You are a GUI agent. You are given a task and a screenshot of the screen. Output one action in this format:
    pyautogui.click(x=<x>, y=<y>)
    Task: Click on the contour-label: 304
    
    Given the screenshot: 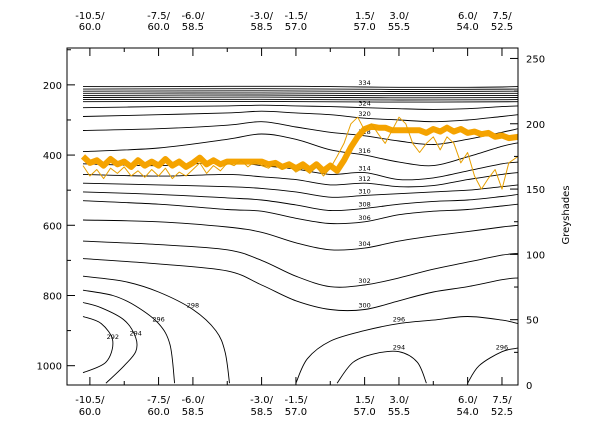 What is the action you would take?
    pyautogui.click(x=364, y=244)
    